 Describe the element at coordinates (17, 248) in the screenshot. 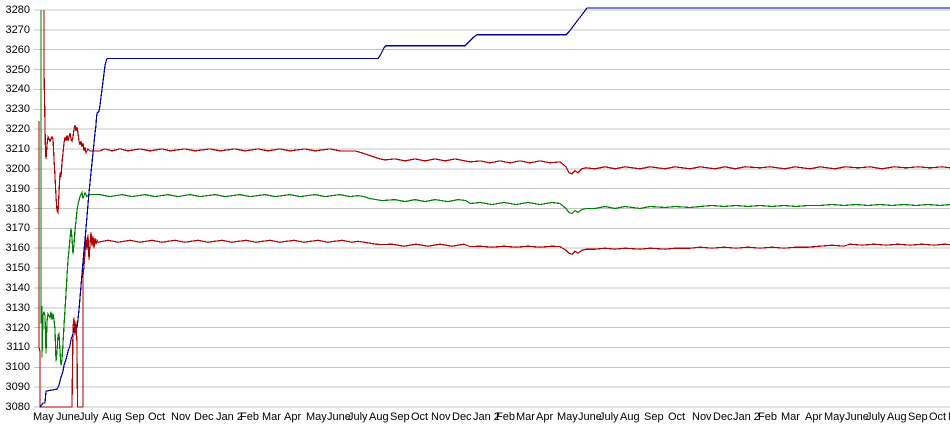

I see `y-tick-label: 3160` at that location.